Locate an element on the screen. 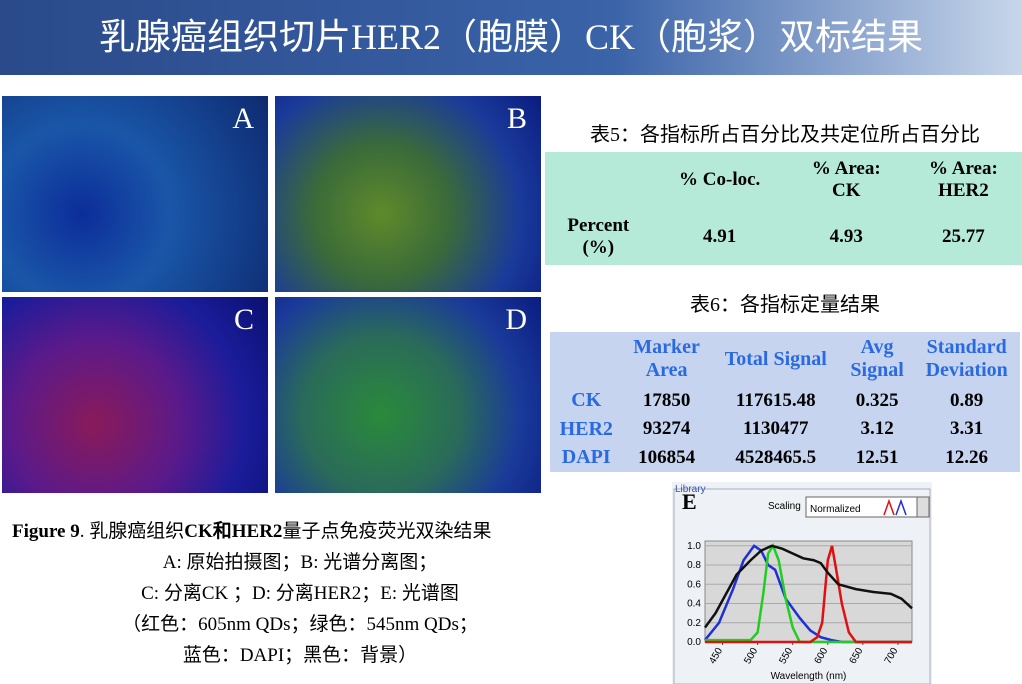 This screenshot has width=1022, height=684. panel-label: E is located at coordinates (689, 501).